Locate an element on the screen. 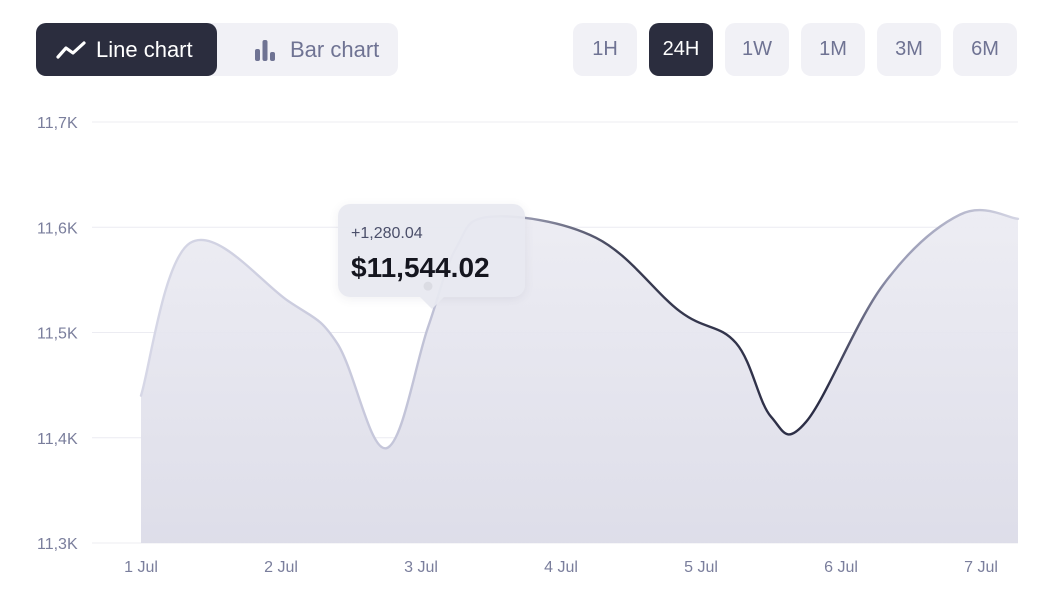 The width and height of the screenshot is (1054, 599). price-tooltip: +1,280.04 $11,544.02 is located at coordinates (431, 256).